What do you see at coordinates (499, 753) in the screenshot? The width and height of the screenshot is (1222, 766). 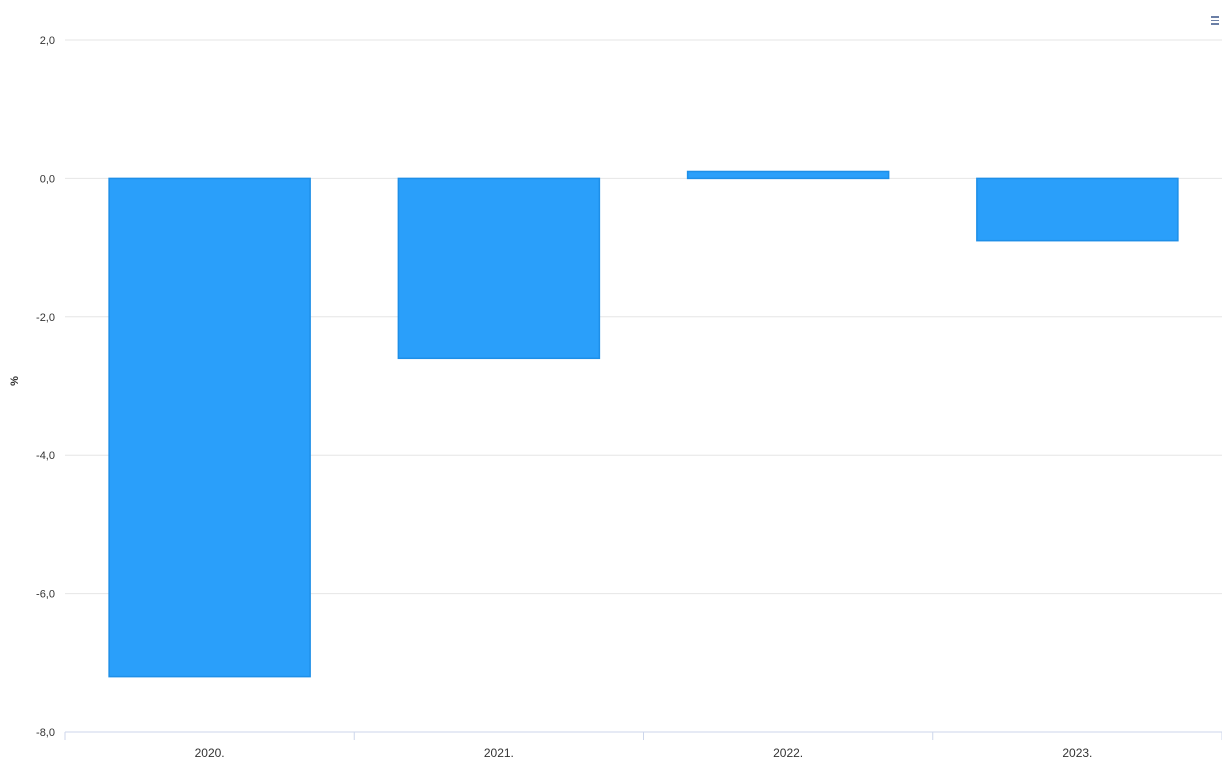 I see `x-tick-label: 2021.` at bounding box center [499, 753].